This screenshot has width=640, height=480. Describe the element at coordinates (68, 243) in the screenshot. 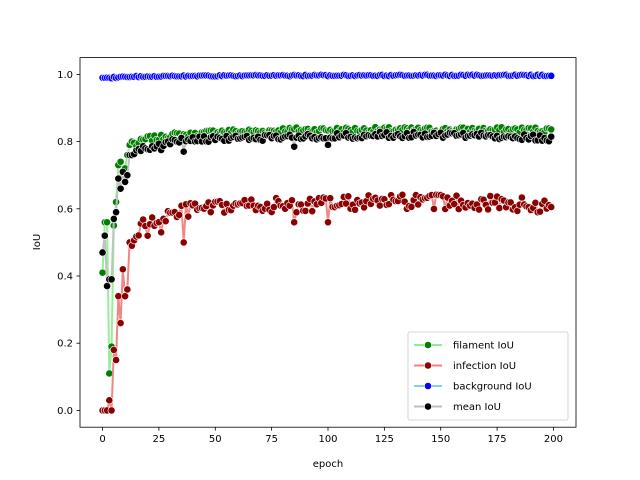

I see `y-axis-ticks: 0.0 0.2 0.4 0.6 0.8 1.0` at that location.